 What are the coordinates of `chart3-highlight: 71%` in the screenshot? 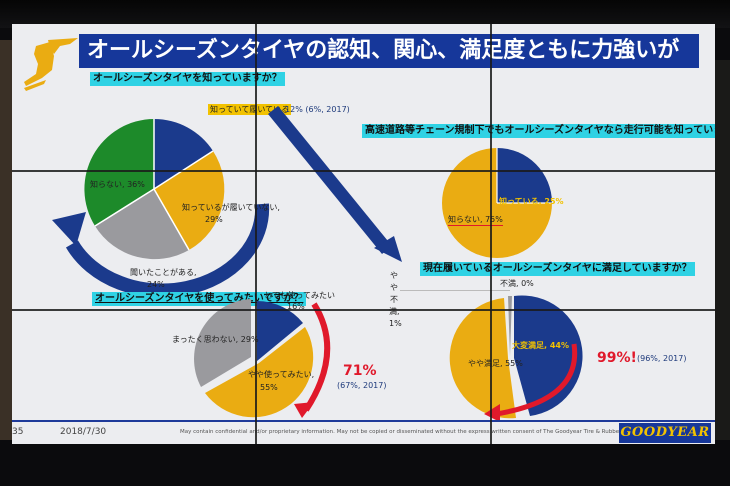 It's located at (360, 371).